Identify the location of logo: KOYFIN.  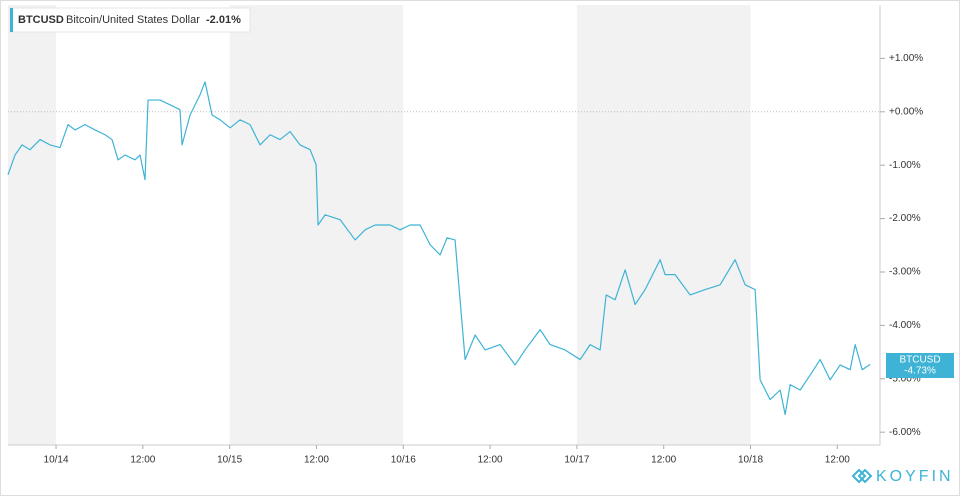
(902, 476).